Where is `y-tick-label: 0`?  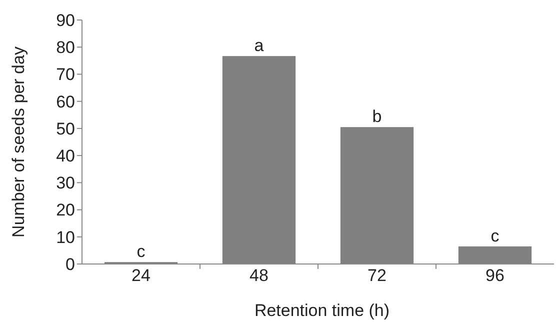
y-tick-label: 0 is located at coordinates (70, 264).